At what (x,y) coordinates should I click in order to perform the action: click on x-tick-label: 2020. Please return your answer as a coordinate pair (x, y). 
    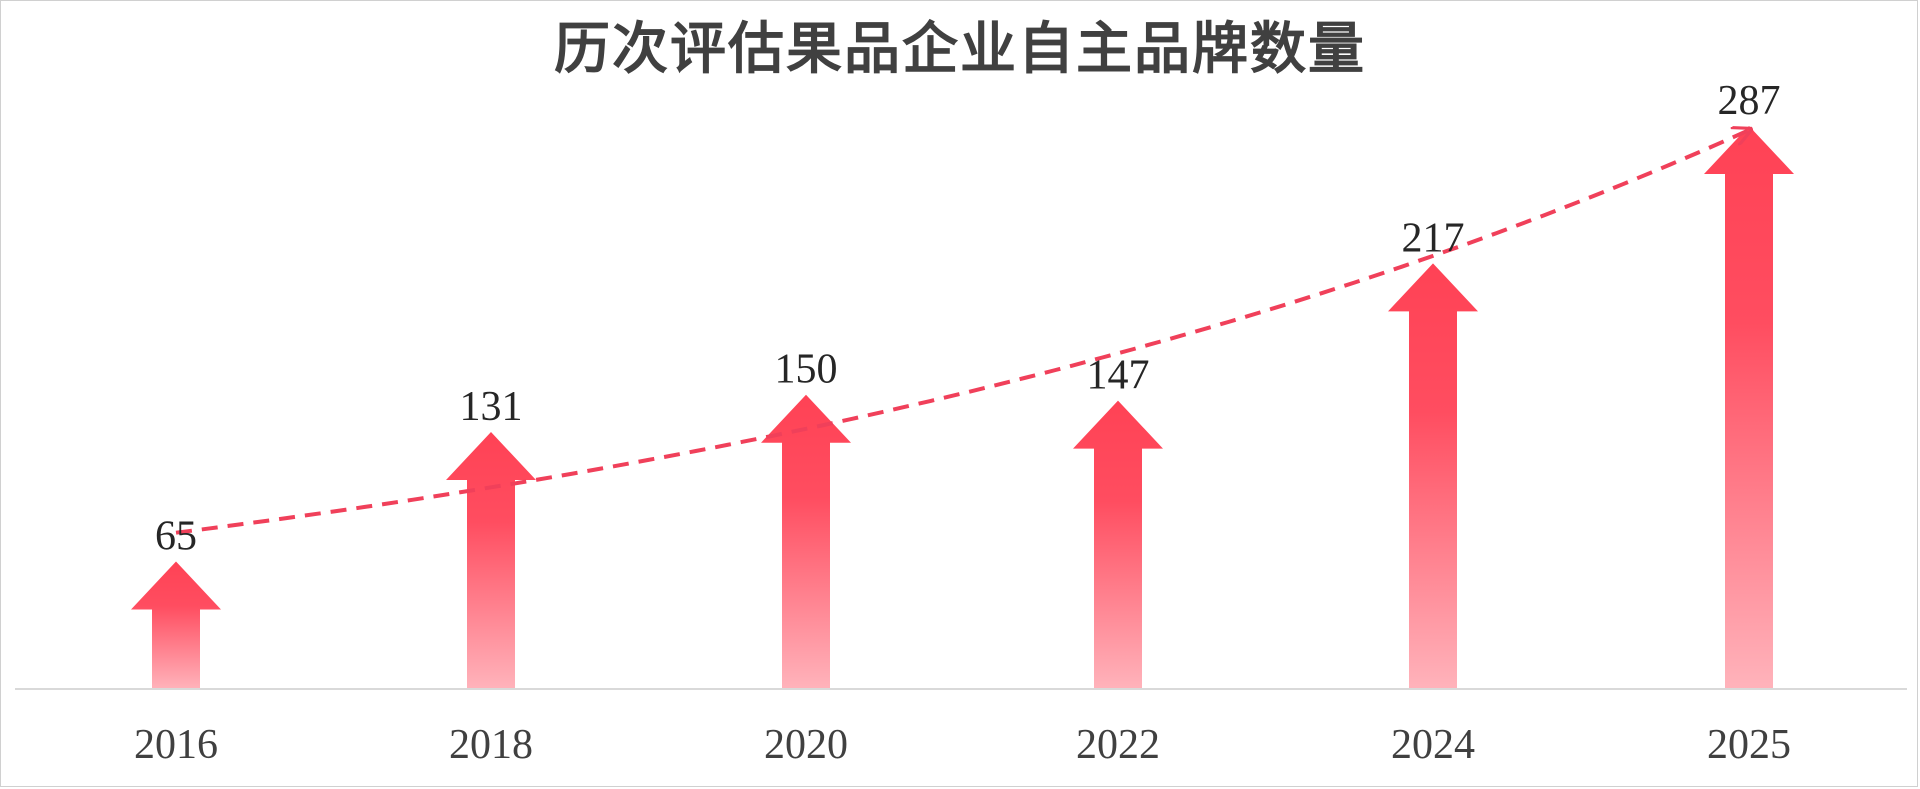
    Looking at the image, I should click on (806, 745).